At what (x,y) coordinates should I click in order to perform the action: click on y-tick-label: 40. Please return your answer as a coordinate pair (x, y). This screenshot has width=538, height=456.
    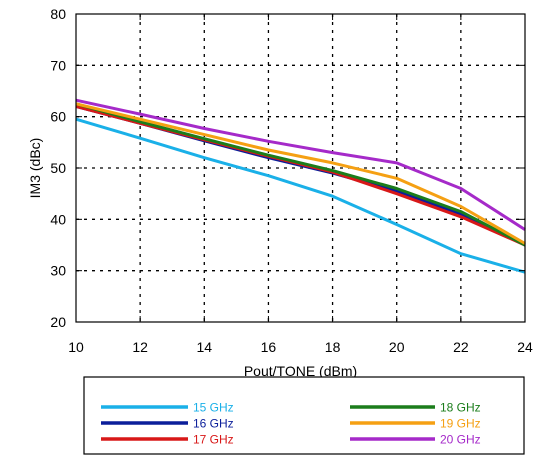
    Looking at the image, I should click on (58, 219).